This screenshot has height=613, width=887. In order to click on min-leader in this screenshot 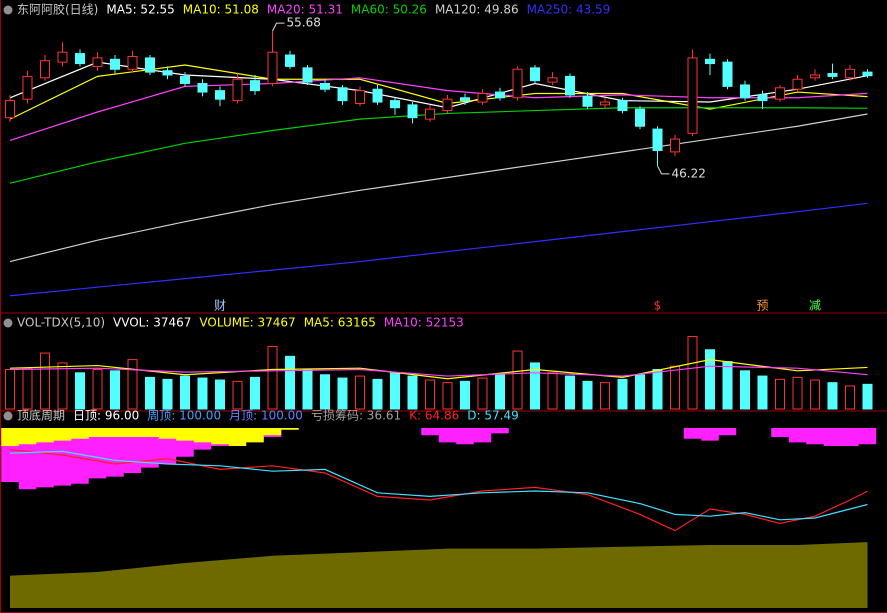, I will do `click(663, 170)`.